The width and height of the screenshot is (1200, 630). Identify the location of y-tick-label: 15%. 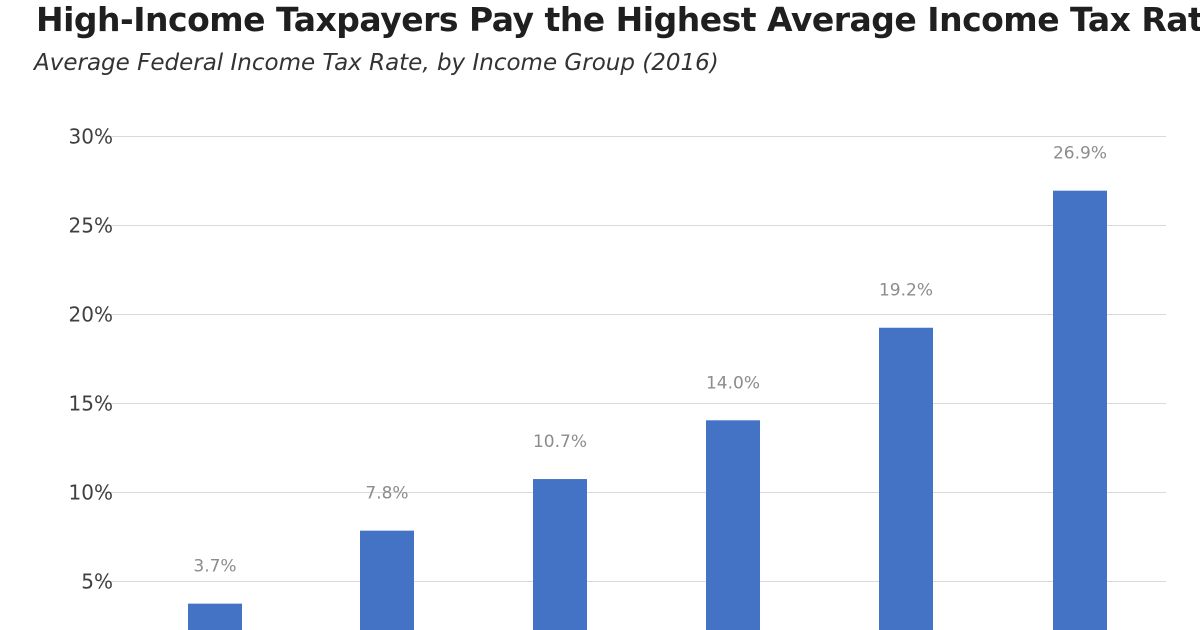
(91, 404).